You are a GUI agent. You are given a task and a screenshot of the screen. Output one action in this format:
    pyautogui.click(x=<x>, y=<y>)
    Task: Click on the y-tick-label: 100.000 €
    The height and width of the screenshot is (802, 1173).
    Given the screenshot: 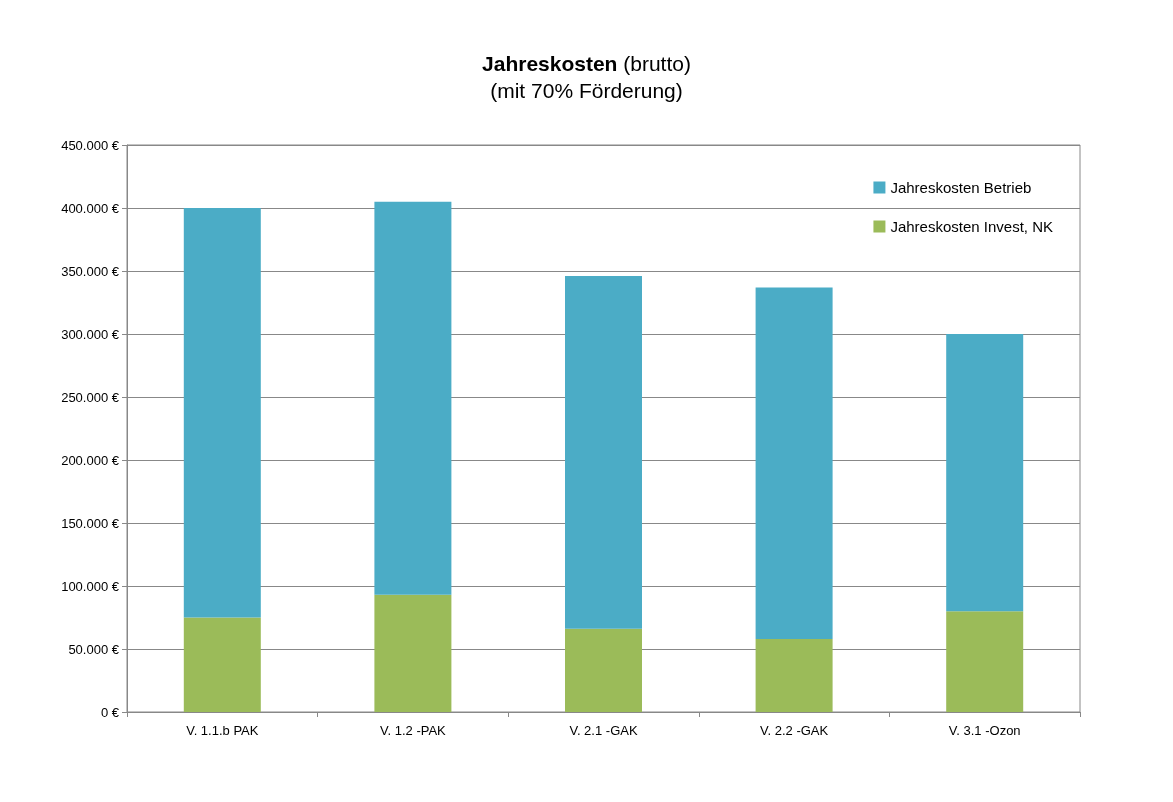 What is the action you would take?
    pyautogui.click(x=90, y=586)
    